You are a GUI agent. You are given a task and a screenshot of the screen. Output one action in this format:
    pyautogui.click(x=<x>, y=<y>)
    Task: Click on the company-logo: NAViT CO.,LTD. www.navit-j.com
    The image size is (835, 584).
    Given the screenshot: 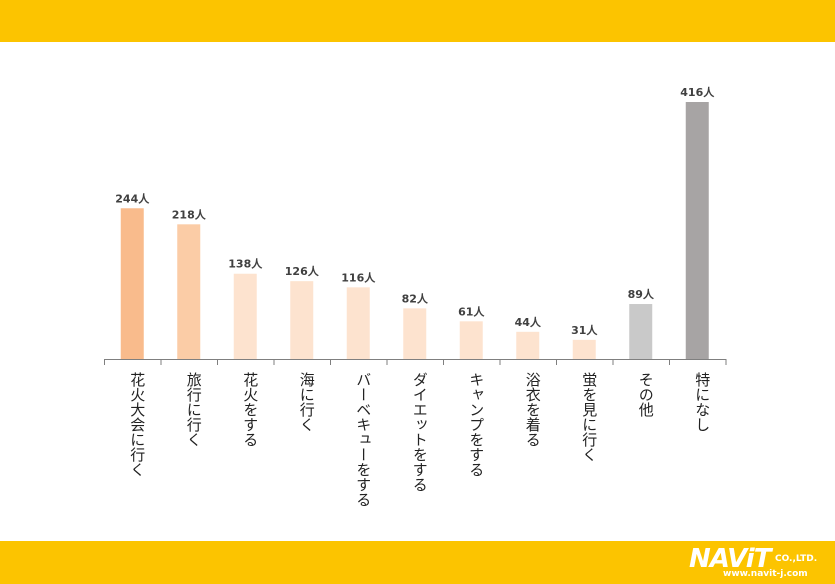 What is the action you would take?
    pyautogui.click(x=759, y=563)
    